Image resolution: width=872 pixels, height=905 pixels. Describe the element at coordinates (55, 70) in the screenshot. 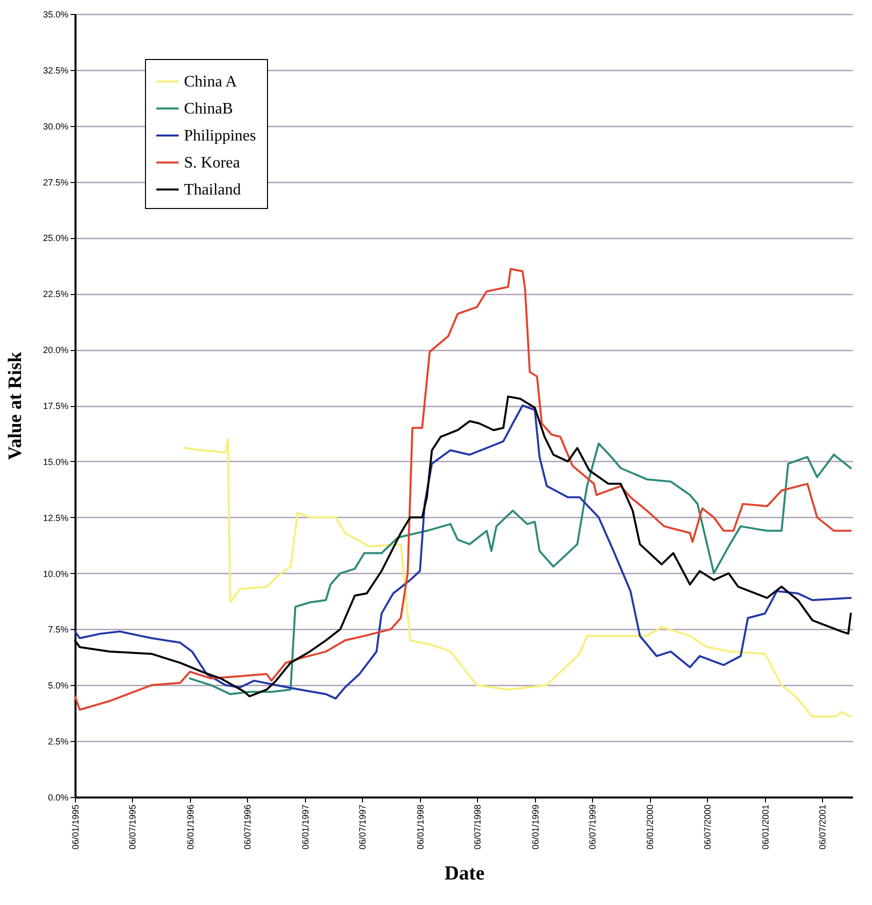

I see `y-tick-label: 32.5%` at that location.